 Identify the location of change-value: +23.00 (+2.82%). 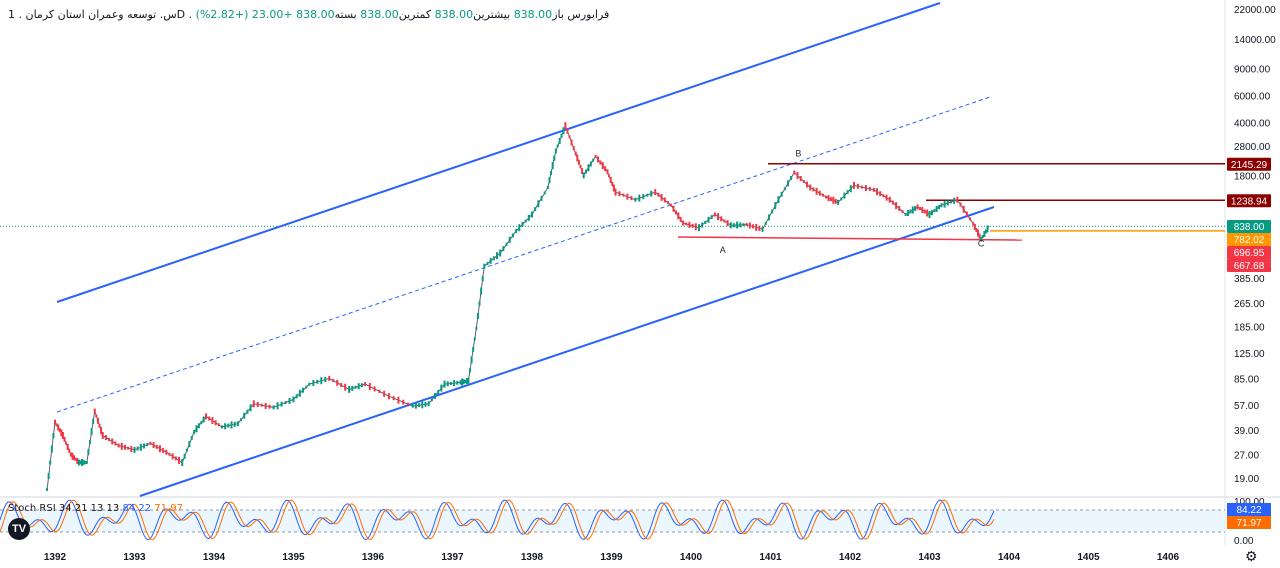
(244, 14).